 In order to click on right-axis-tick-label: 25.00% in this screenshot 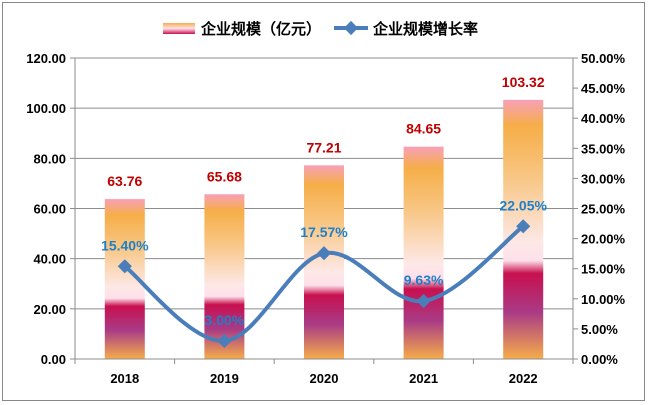, I will do `click(603, 209)`.